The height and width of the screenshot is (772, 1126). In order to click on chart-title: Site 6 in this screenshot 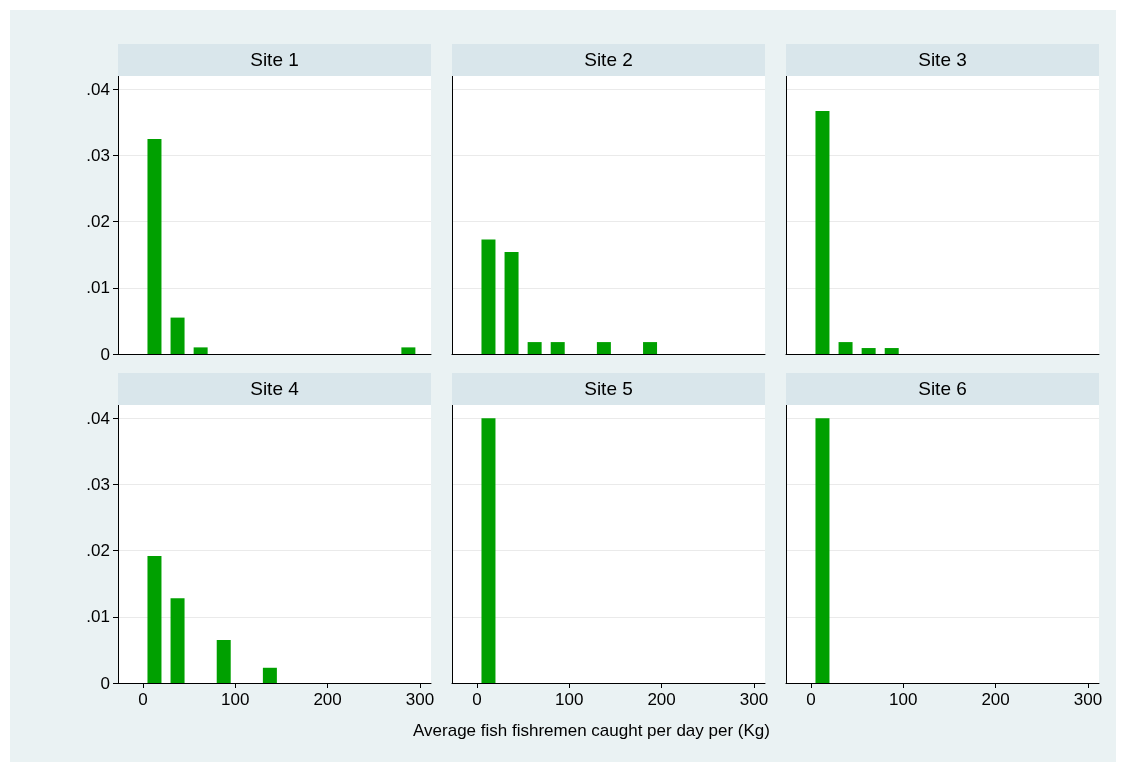, I will do `click(942, 389)`.